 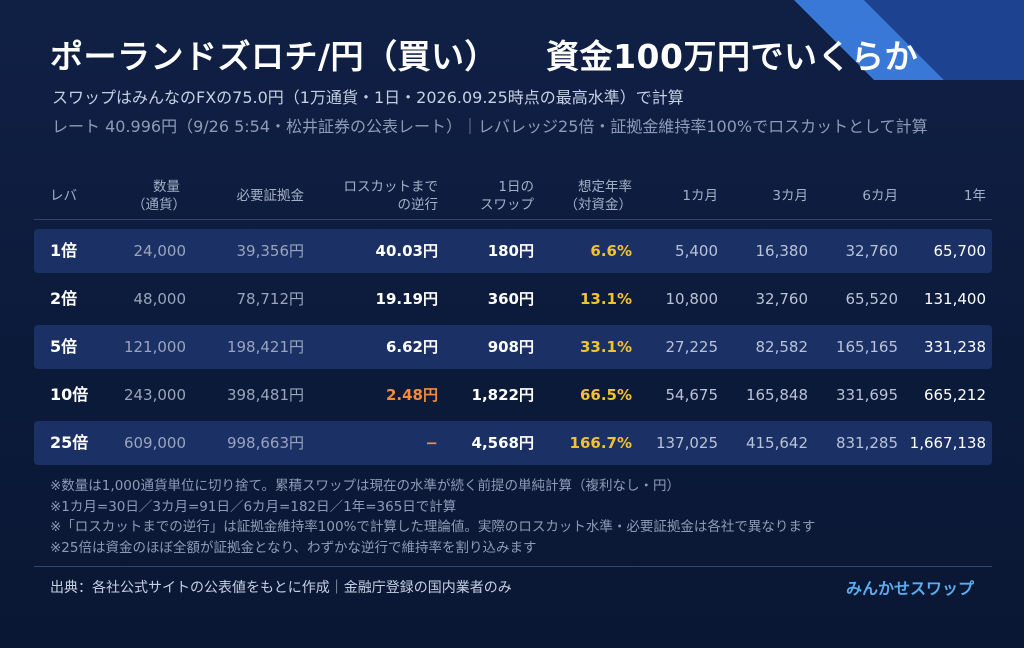 I want to click on header-margin: 必要証拠金, so click(x=270, y=196).